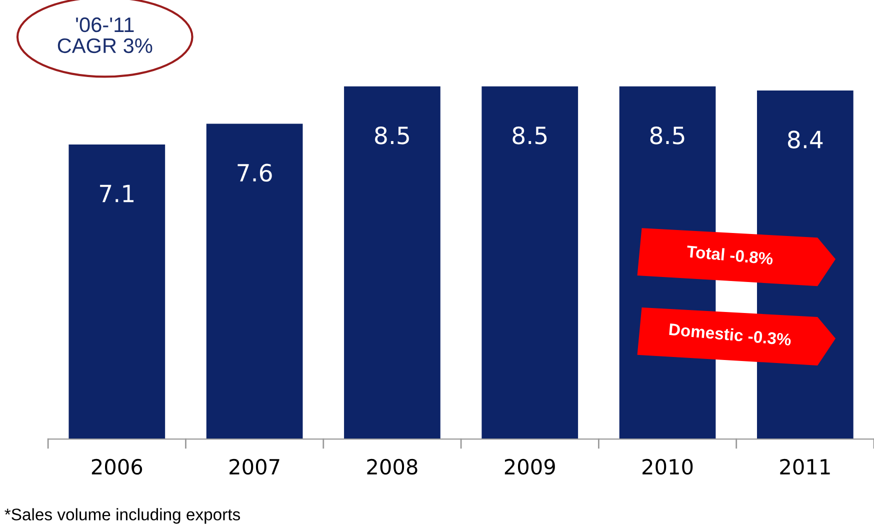 Image resolution: width=874 pixels, height=529 pixels. I want to click on x-tick-label: 2011, so click(805, 466).